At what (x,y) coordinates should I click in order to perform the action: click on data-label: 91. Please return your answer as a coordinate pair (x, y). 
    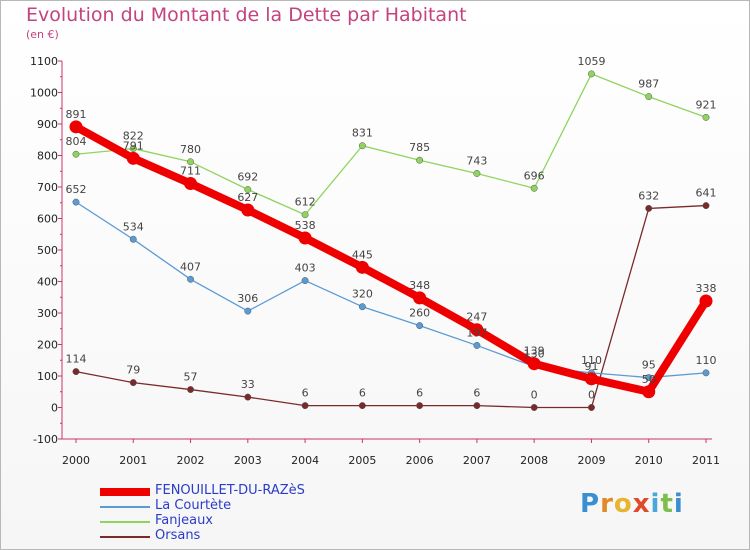
    Looking at the image, I should click on (591, 366).